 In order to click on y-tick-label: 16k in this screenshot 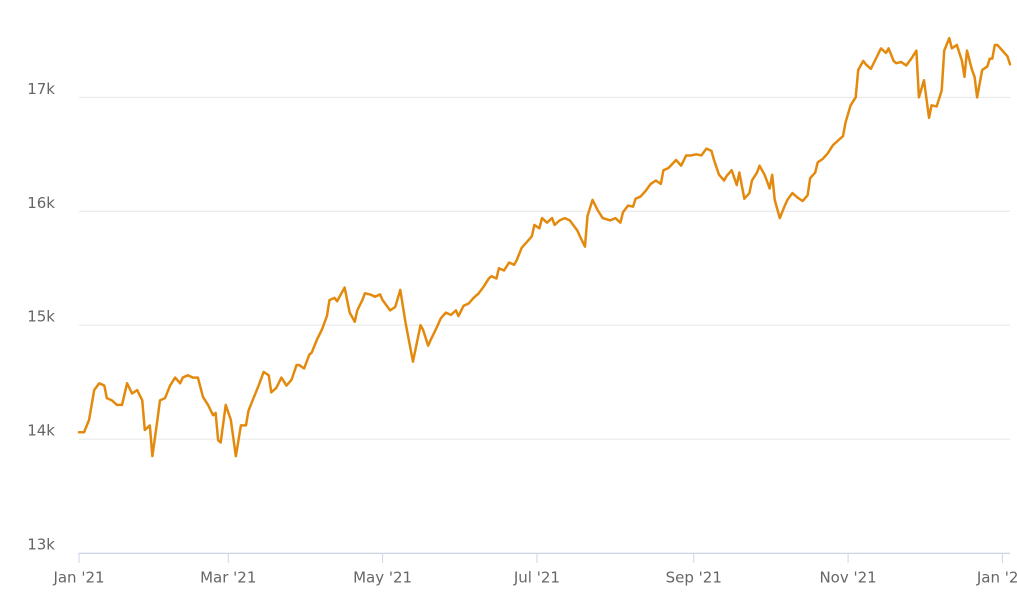, I will do `click(41, 203)`.